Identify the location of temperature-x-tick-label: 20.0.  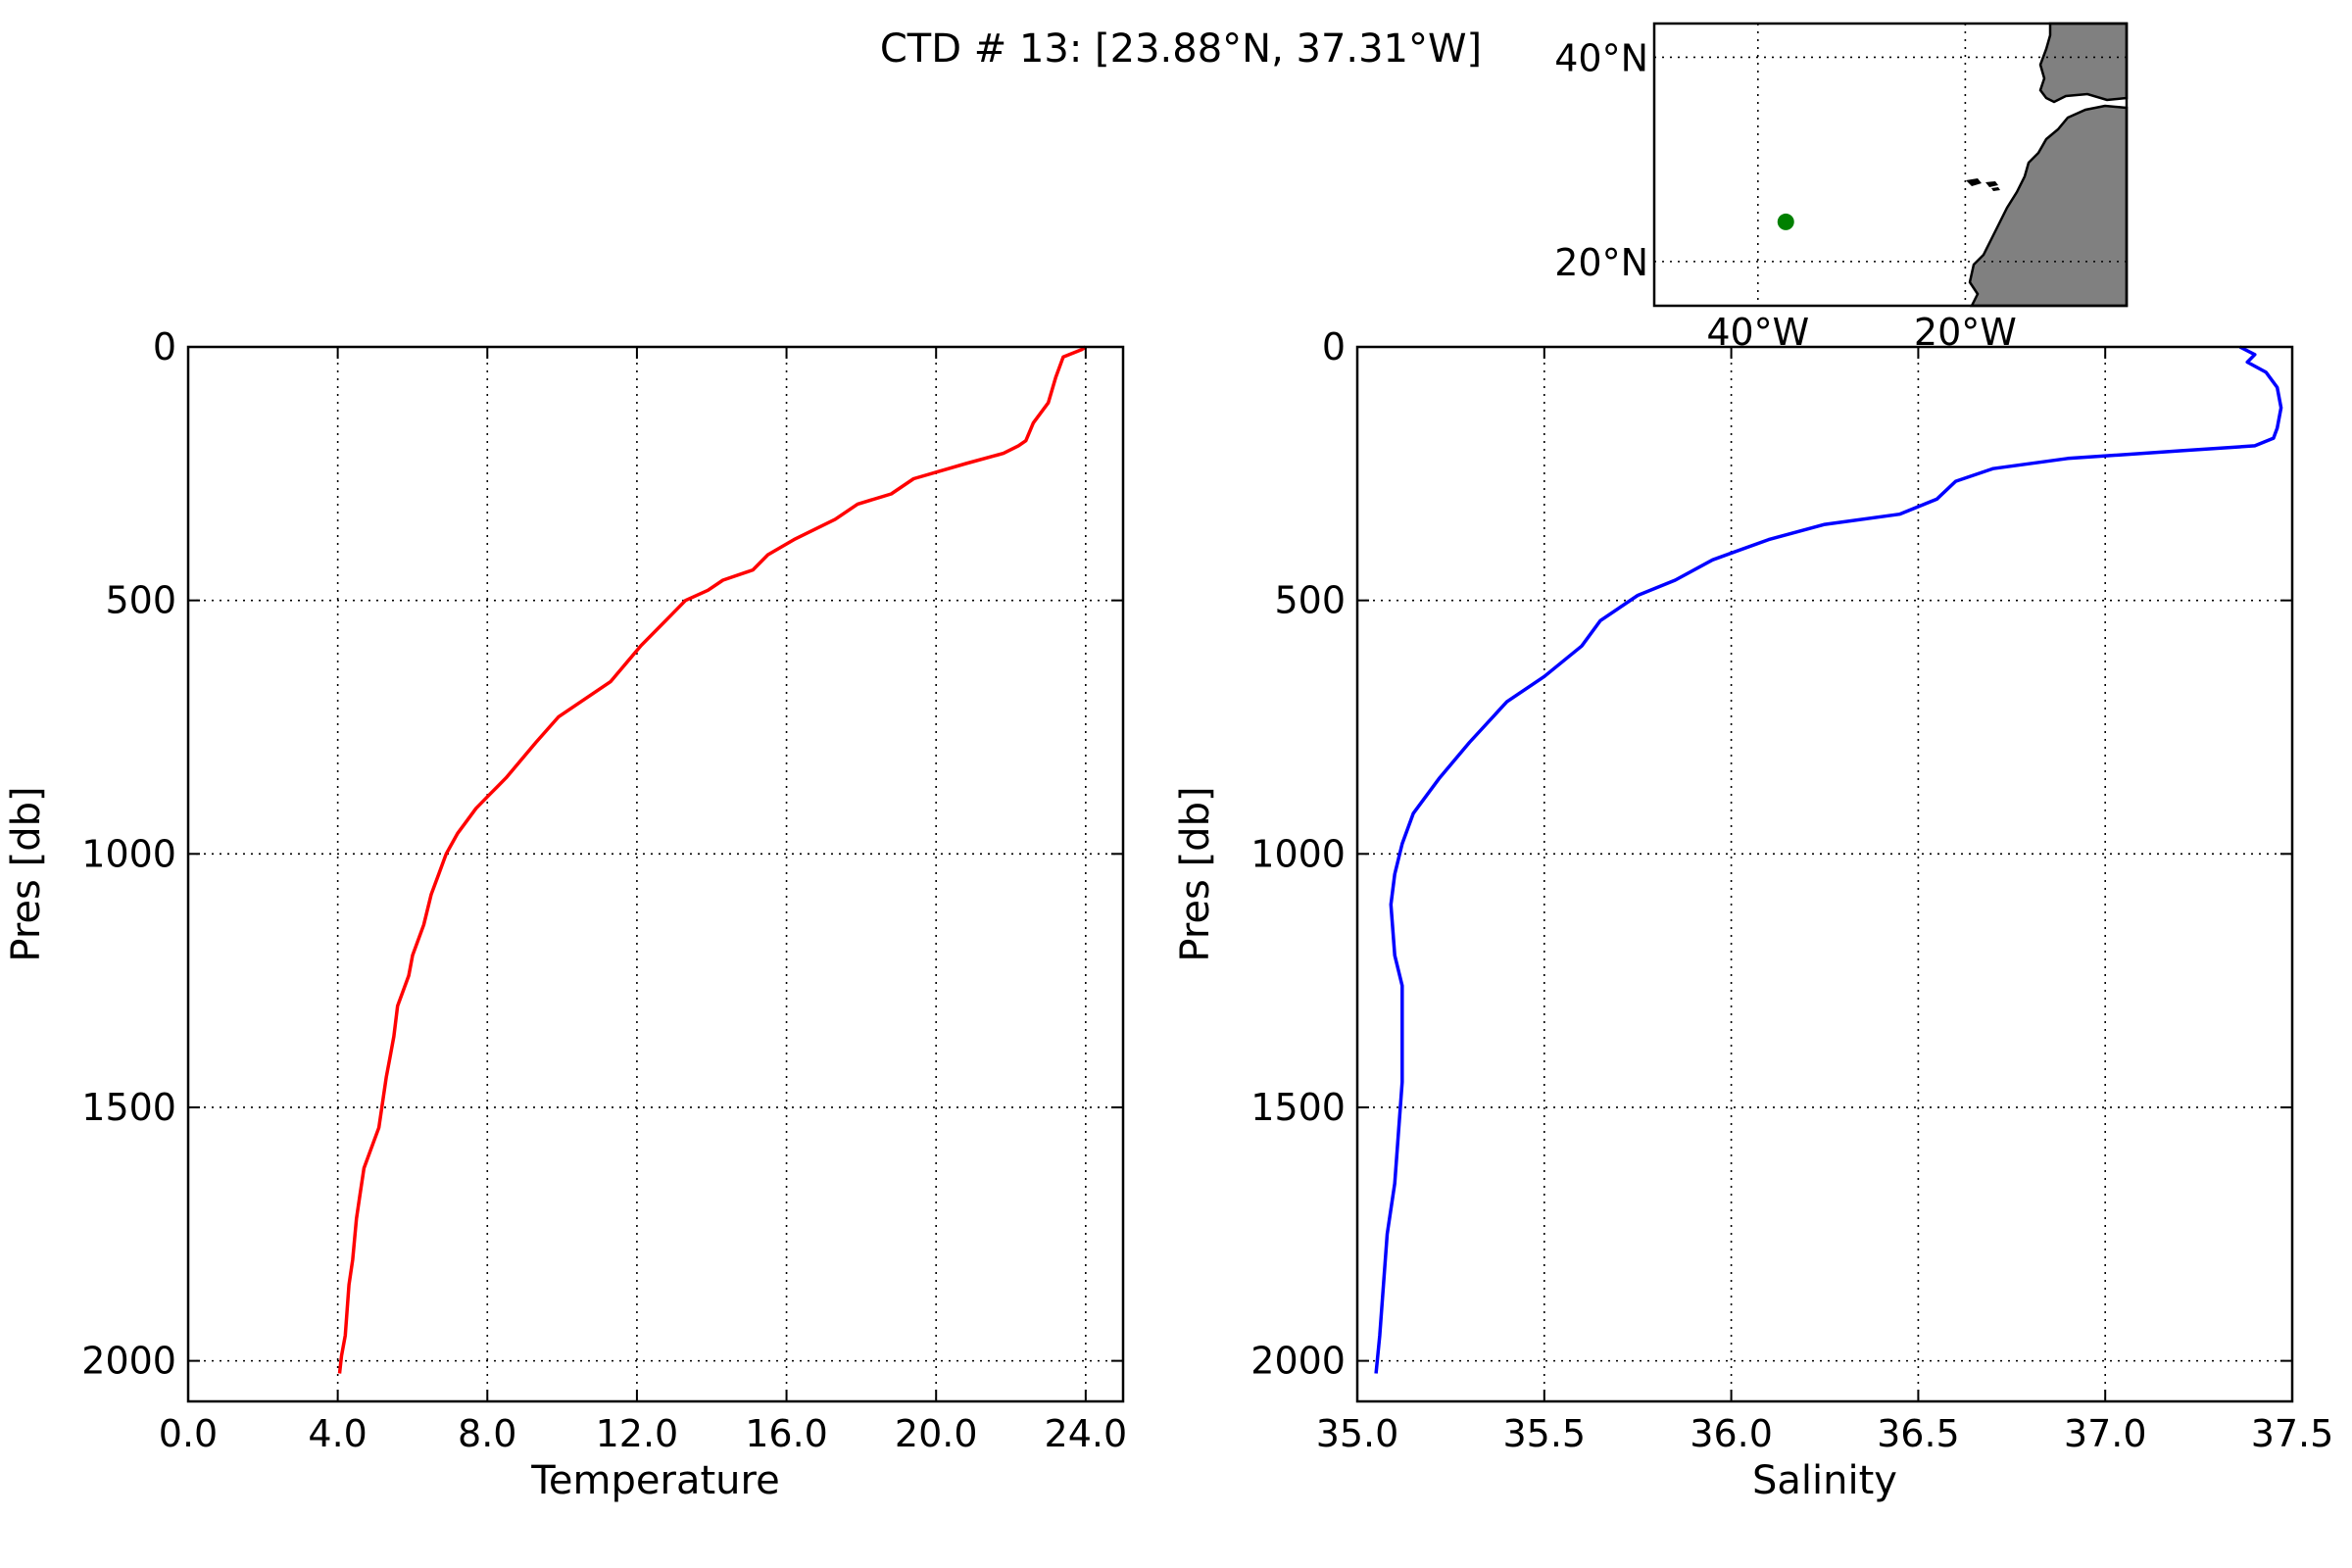
(936, 1433).